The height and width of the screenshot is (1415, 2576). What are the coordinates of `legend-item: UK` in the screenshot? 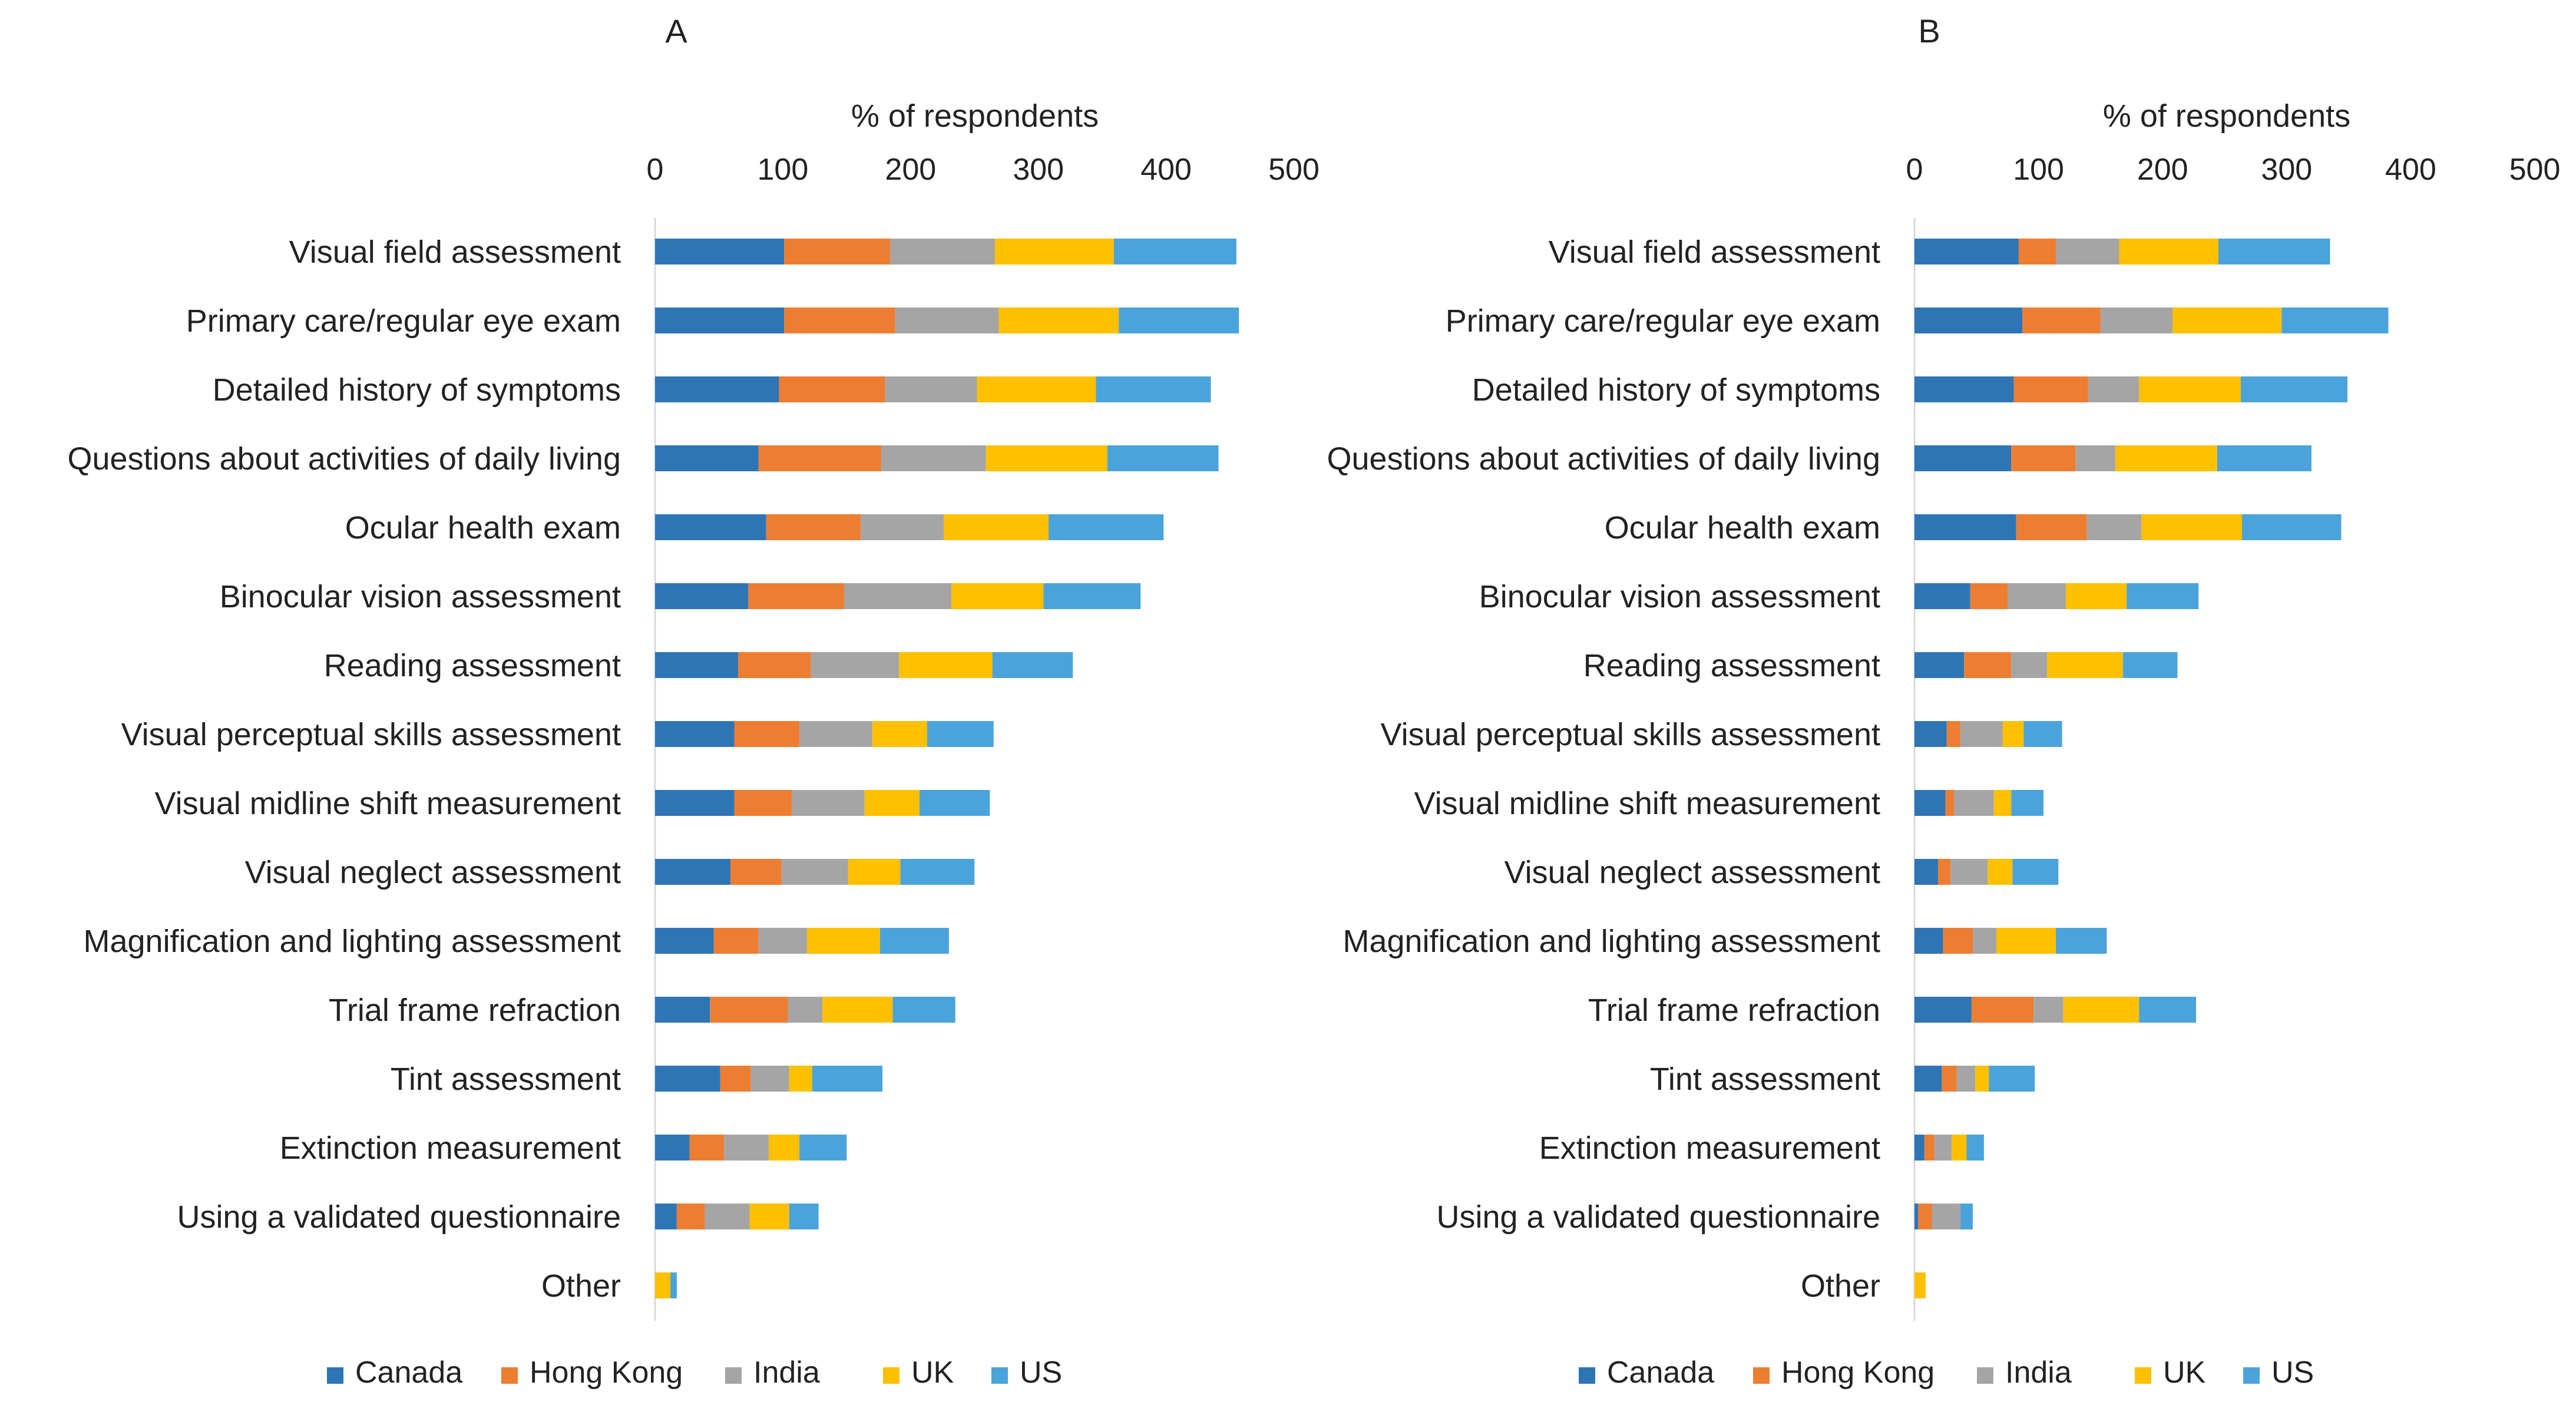 It's located at (2170, 1373).